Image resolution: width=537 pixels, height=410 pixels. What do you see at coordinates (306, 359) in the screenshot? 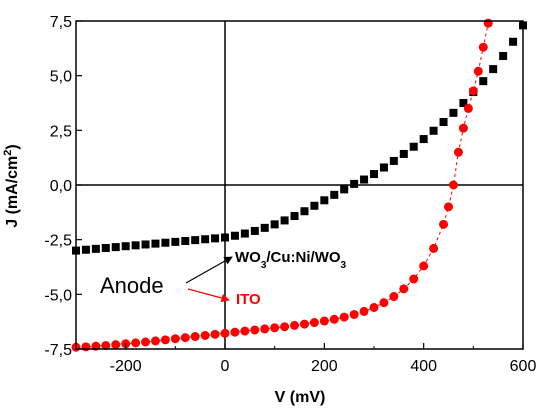
I see `x-axis-ticks: -200 0 200 400 600` at bounding box center [306, 359].